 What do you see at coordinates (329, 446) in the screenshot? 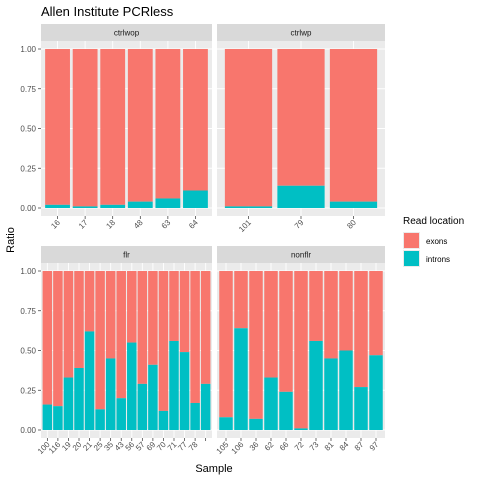
I see `x-tick-label: 81` at bounding box center [329, 446].